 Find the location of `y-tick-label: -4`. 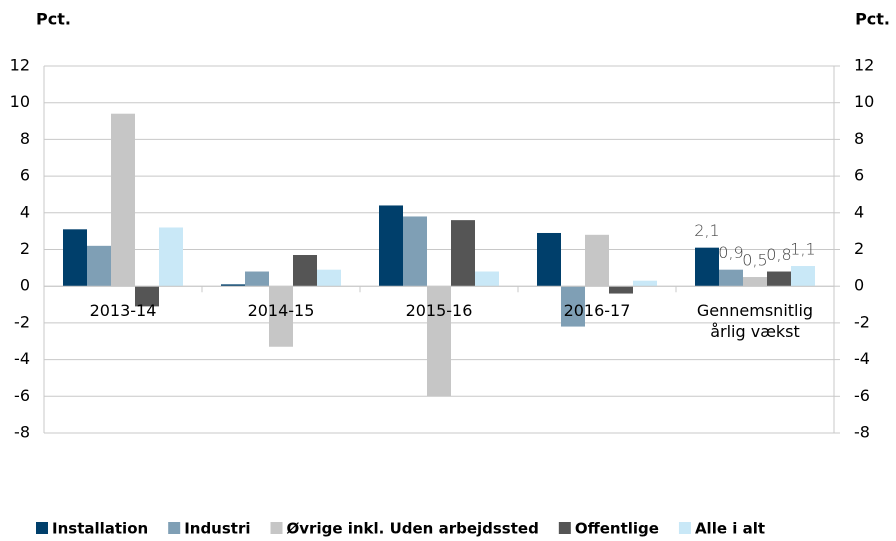

y-tick-label: -4 is located at coordinates (22, 358).